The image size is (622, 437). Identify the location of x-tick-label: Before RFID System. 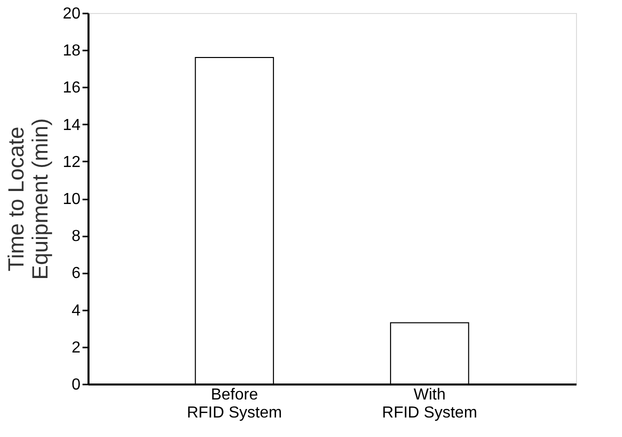
(234, 404).